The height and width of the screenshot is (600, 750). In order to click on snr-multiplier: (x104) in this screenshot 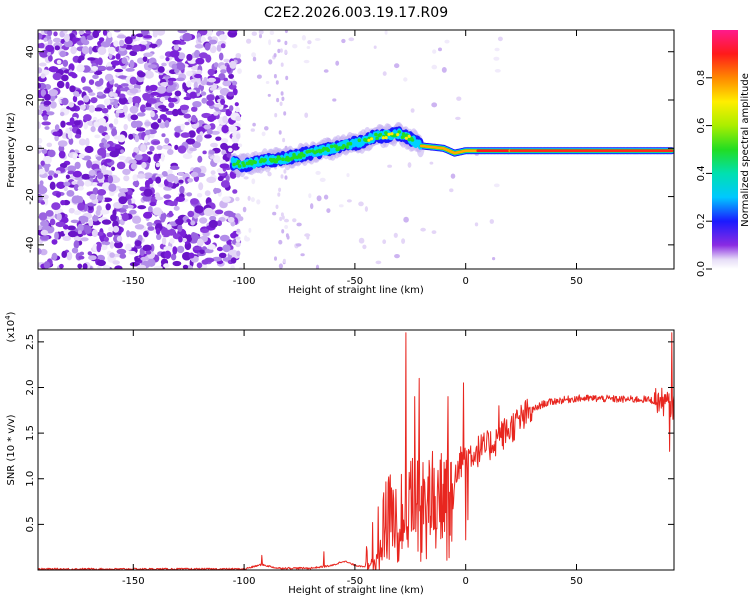, I will do `click(10, 326)`.